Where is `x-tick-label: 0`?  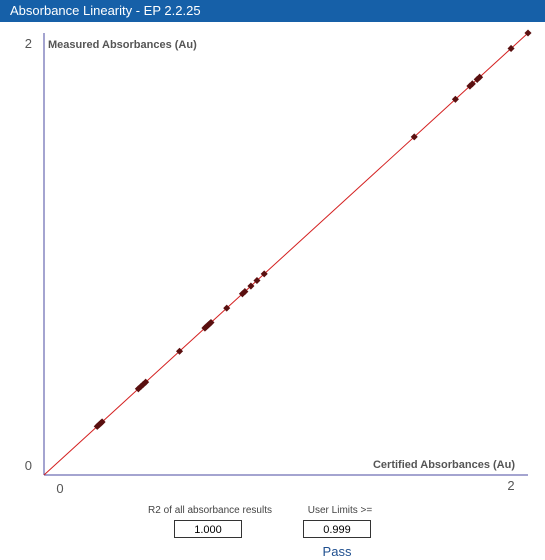 x-tick-label: 0 is located at coordinates (59, 488).